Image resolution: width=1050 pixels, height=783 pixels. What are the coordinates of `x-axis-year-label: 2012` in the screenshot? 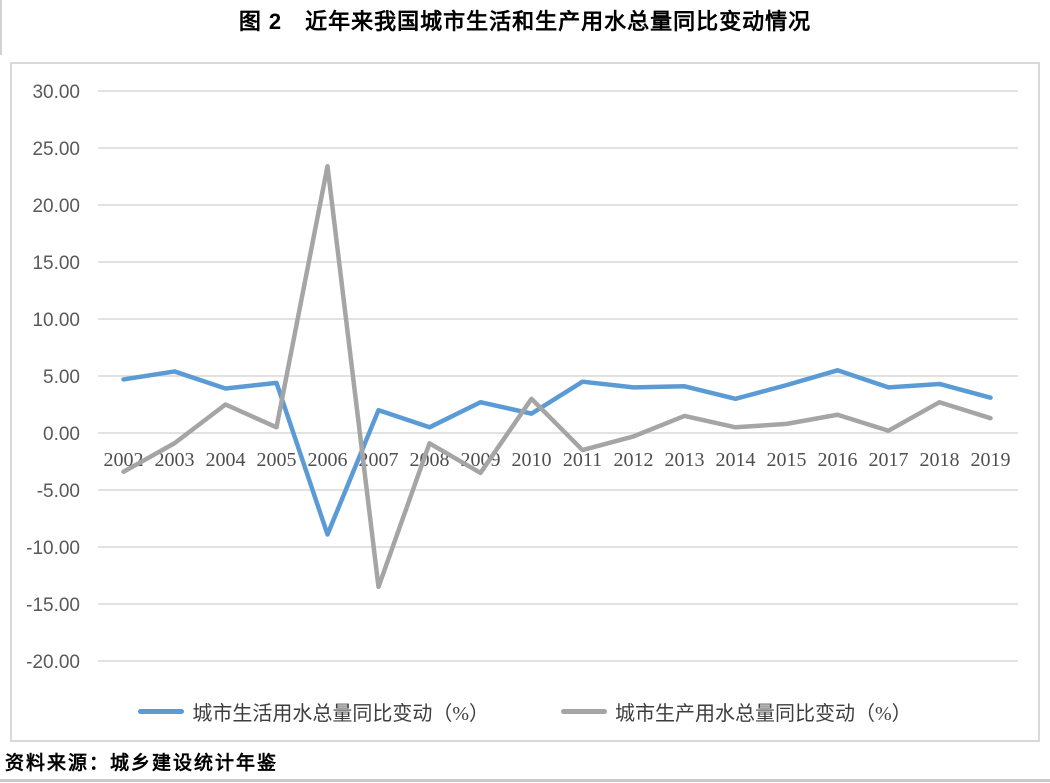 It's located at (634, 460).